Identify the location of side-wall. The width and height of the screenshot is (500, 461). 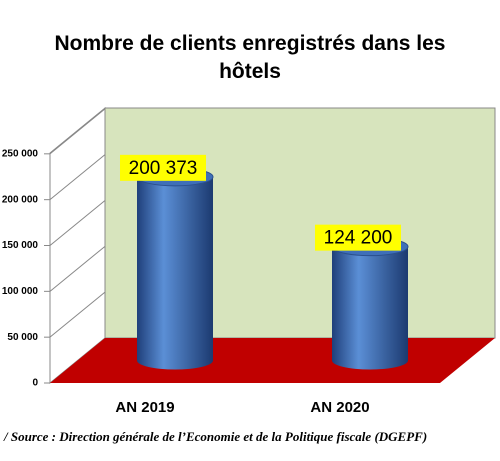
(77, 245).